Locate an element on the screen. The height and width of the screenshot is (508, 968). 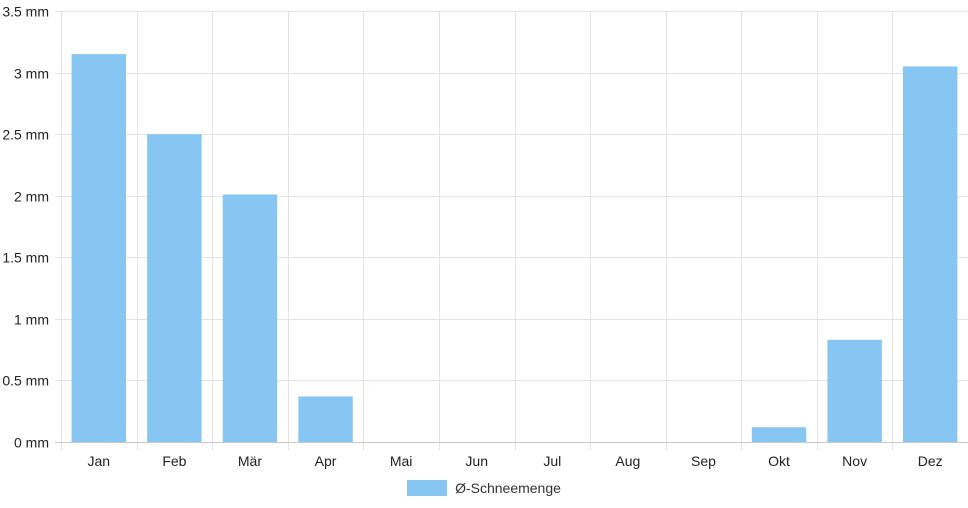
legend-swatch is located at coordinates (427, 488).